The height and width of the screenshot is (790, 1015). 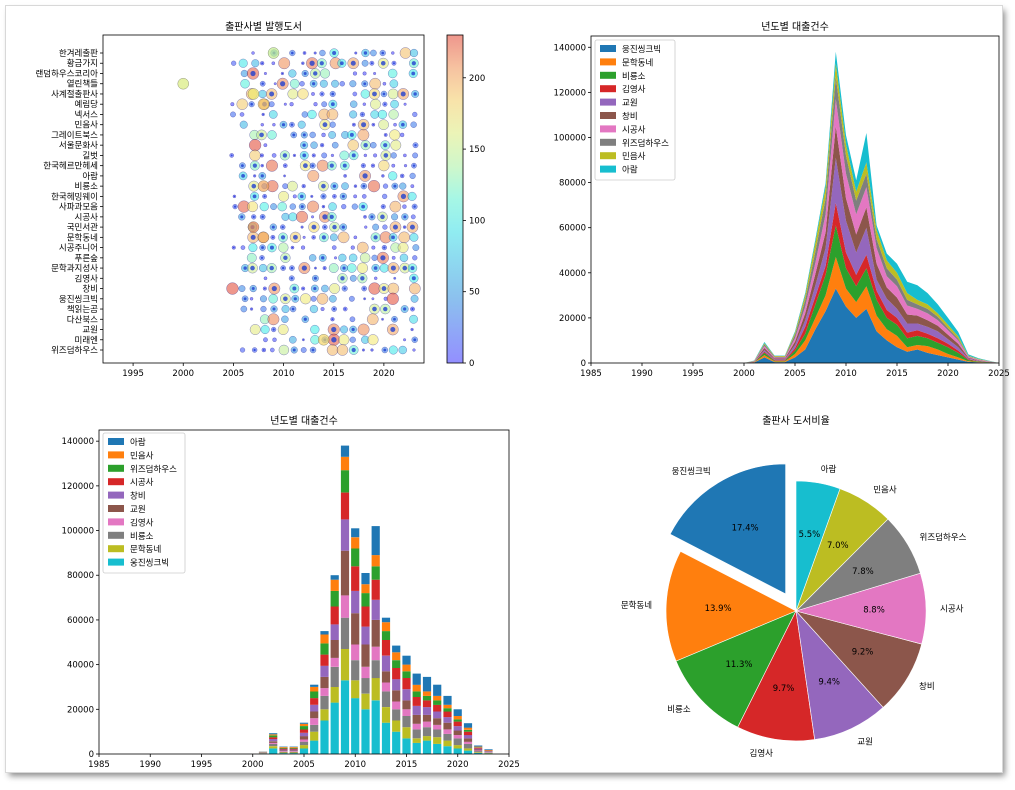 I want to click on area-legend-label: 김영사, so click(x=634, y=89).